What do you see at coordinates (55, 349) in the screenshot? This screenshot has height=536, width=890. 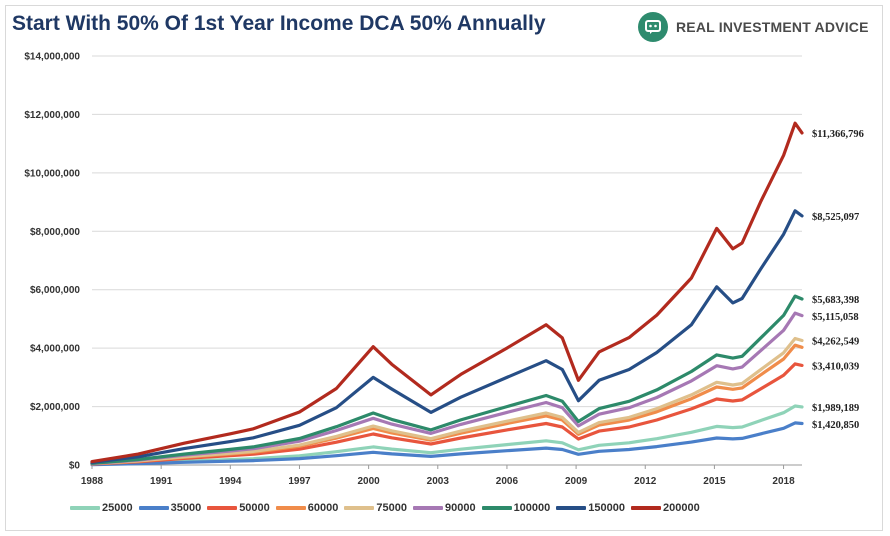 I see `y-tick-label: $4,000,000` at bounding box center [55, 349].